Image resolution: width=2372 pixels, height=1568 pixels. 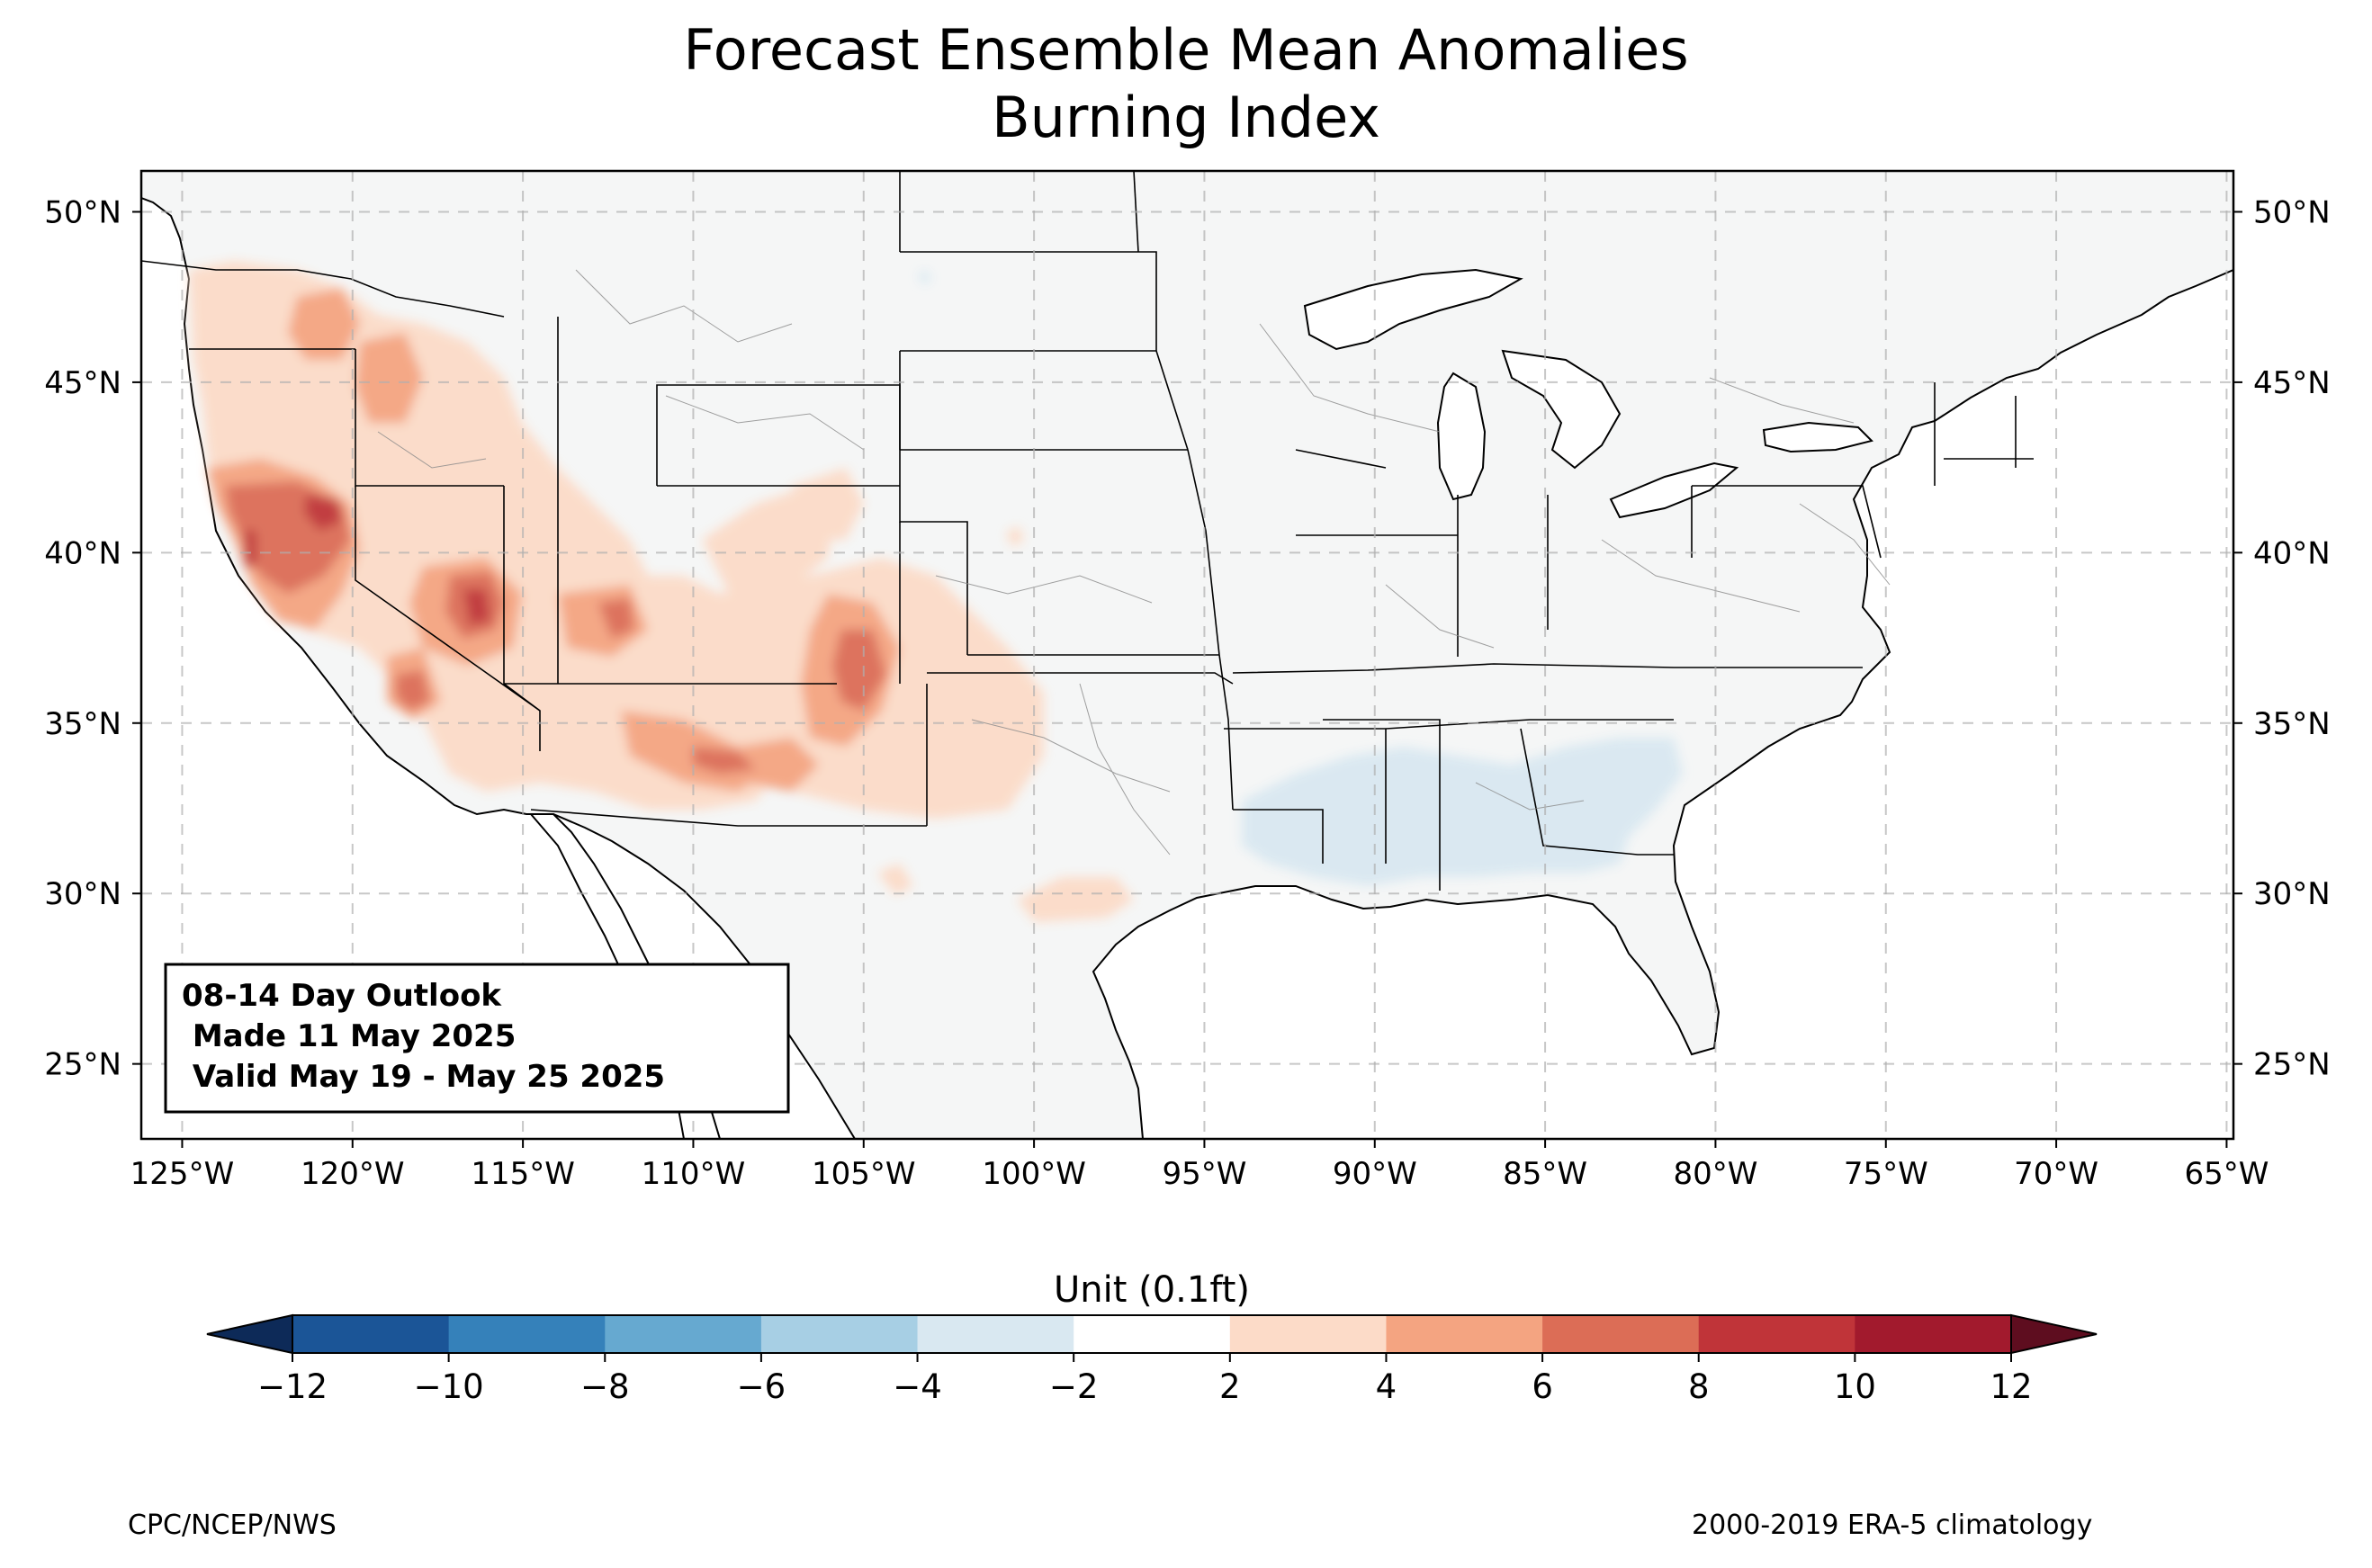 What do you see at coordinates (82, 553) in the screenshot?
I see `lat-tick-label-left: 40°N` at bounding box center [82, 553].